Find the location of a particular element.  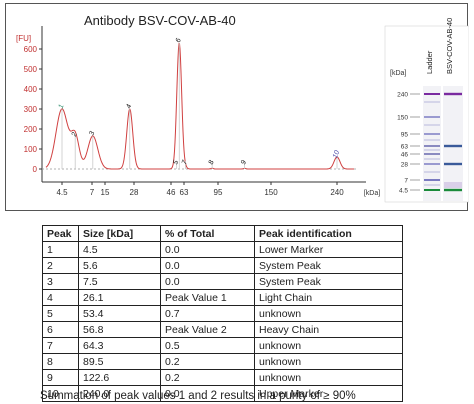

table-row: 2 5.6 0.0 System Peak is located at coordinates (222, 265).